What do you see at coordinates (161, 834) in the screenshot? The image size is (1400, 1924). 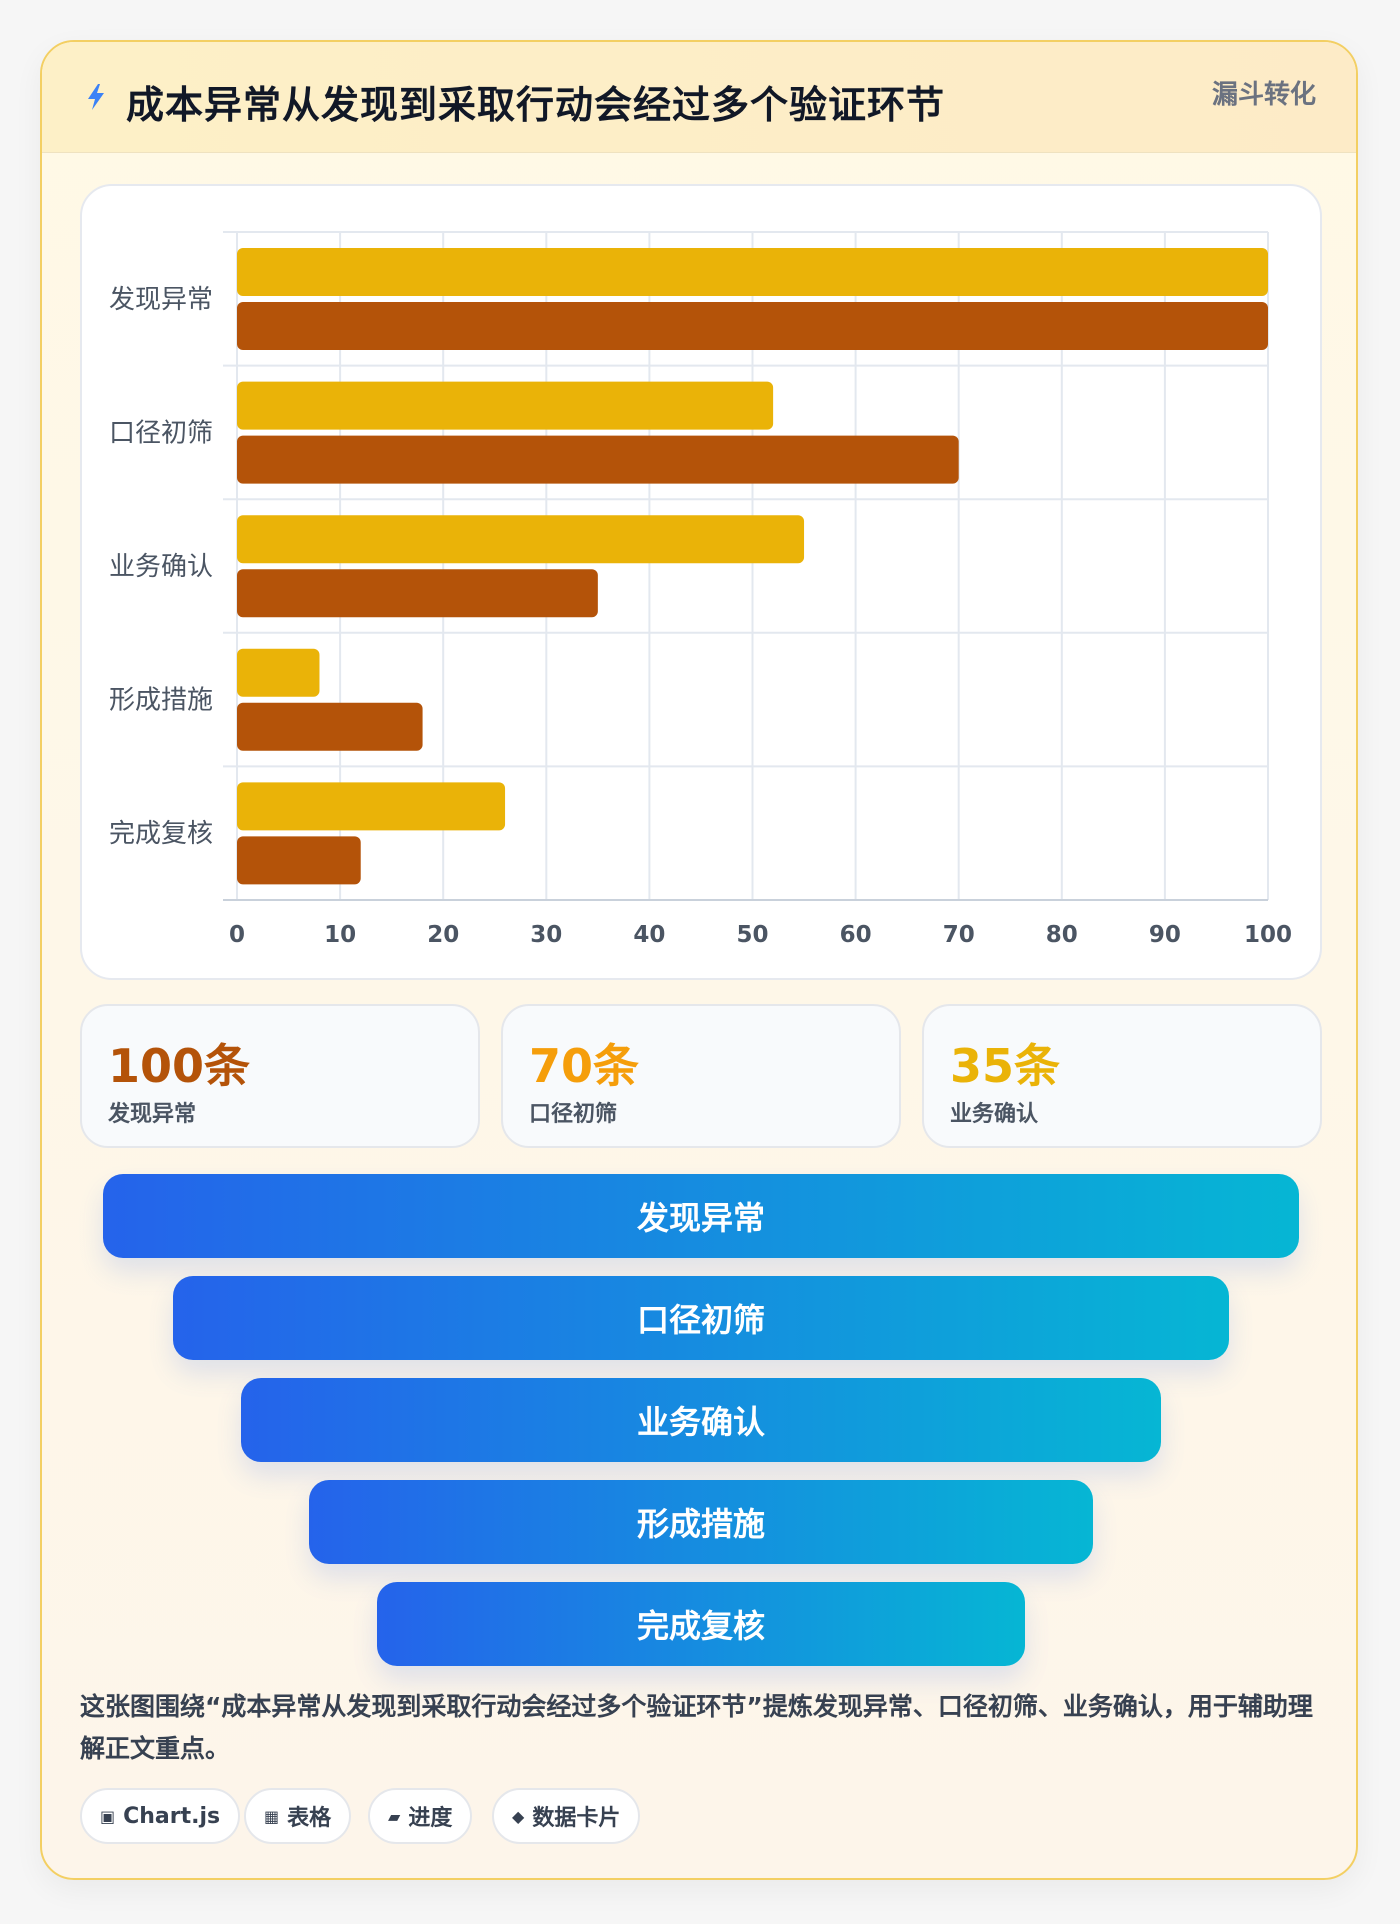 I see `y-tick-label: 完成复核` at bounding box center [161, 834].